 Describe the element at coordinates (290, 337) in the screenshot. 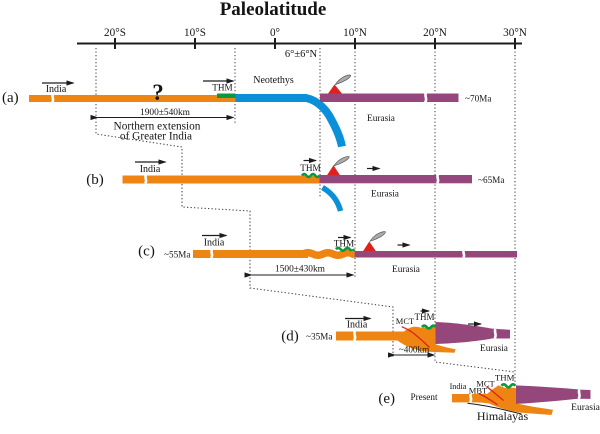

I see `svg-text: (d)` at that location.